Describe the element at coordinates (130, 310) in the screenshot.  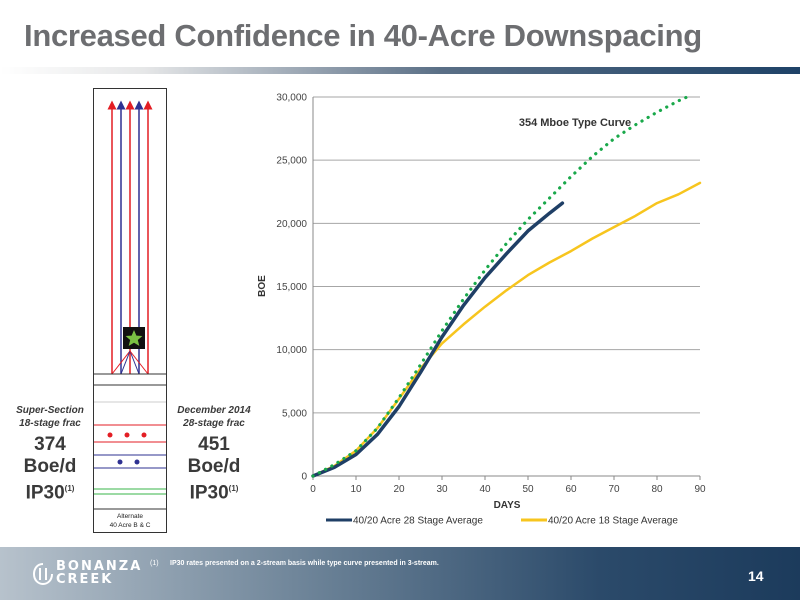
I see `well-spacing-diagram: Alternate 40 Acre B & C` at that location.